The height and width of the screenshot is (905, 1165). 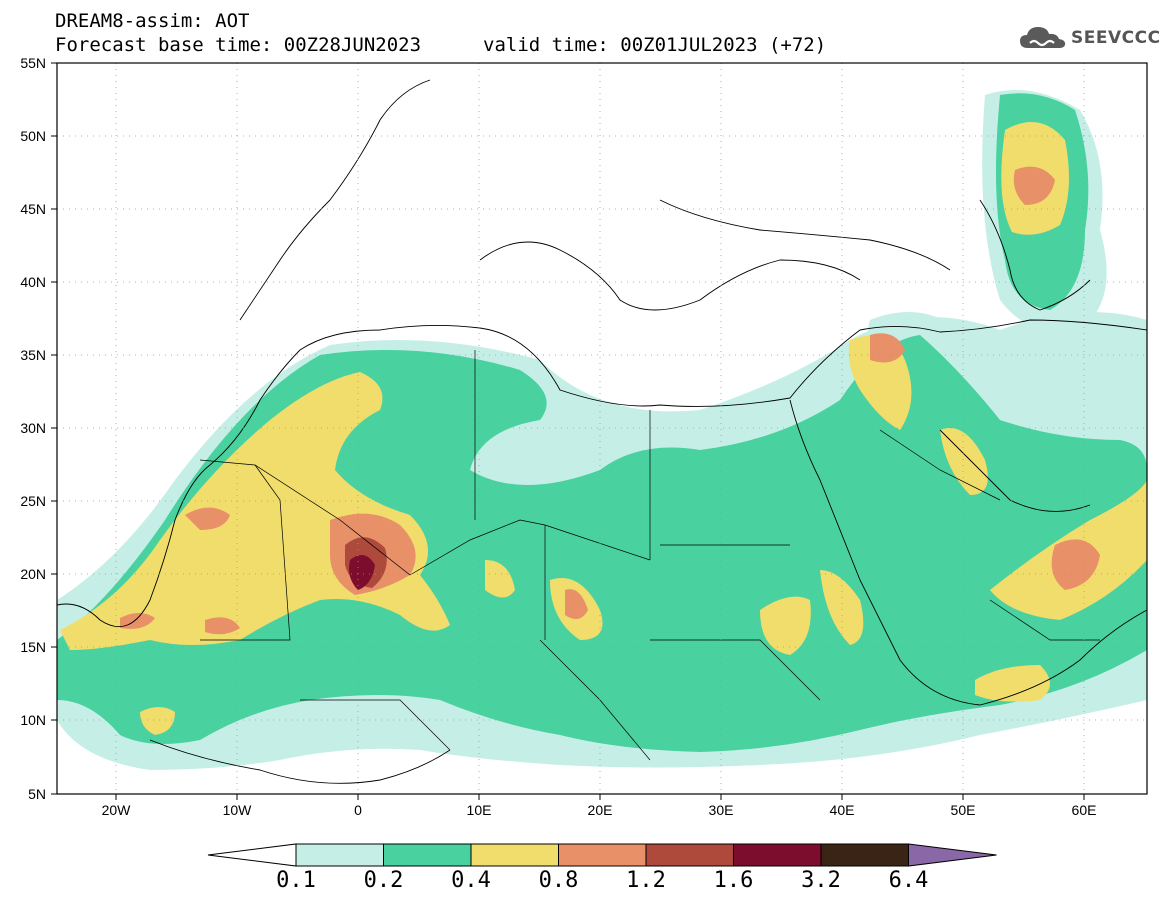 What do you see at coordinates (33, 647) in the screenshot?
I see `lat-label: 15N` at bounding box center [33, 647].